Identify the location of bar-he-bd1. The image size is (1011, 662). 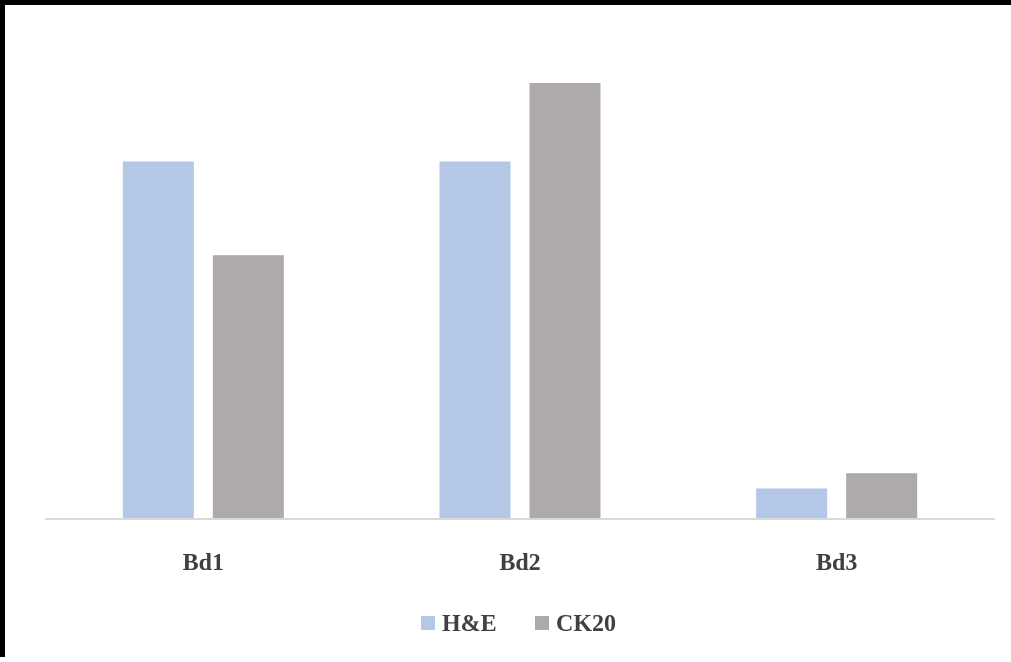
(158, 340).